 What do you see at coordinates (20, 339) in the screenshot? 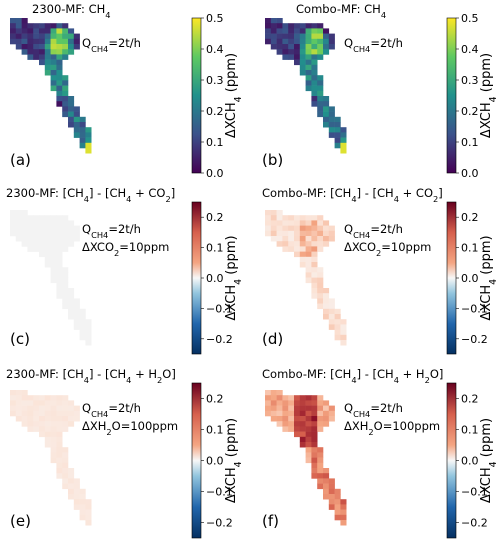
I see `panel-label: (c)` at bounding box center [20, 339].